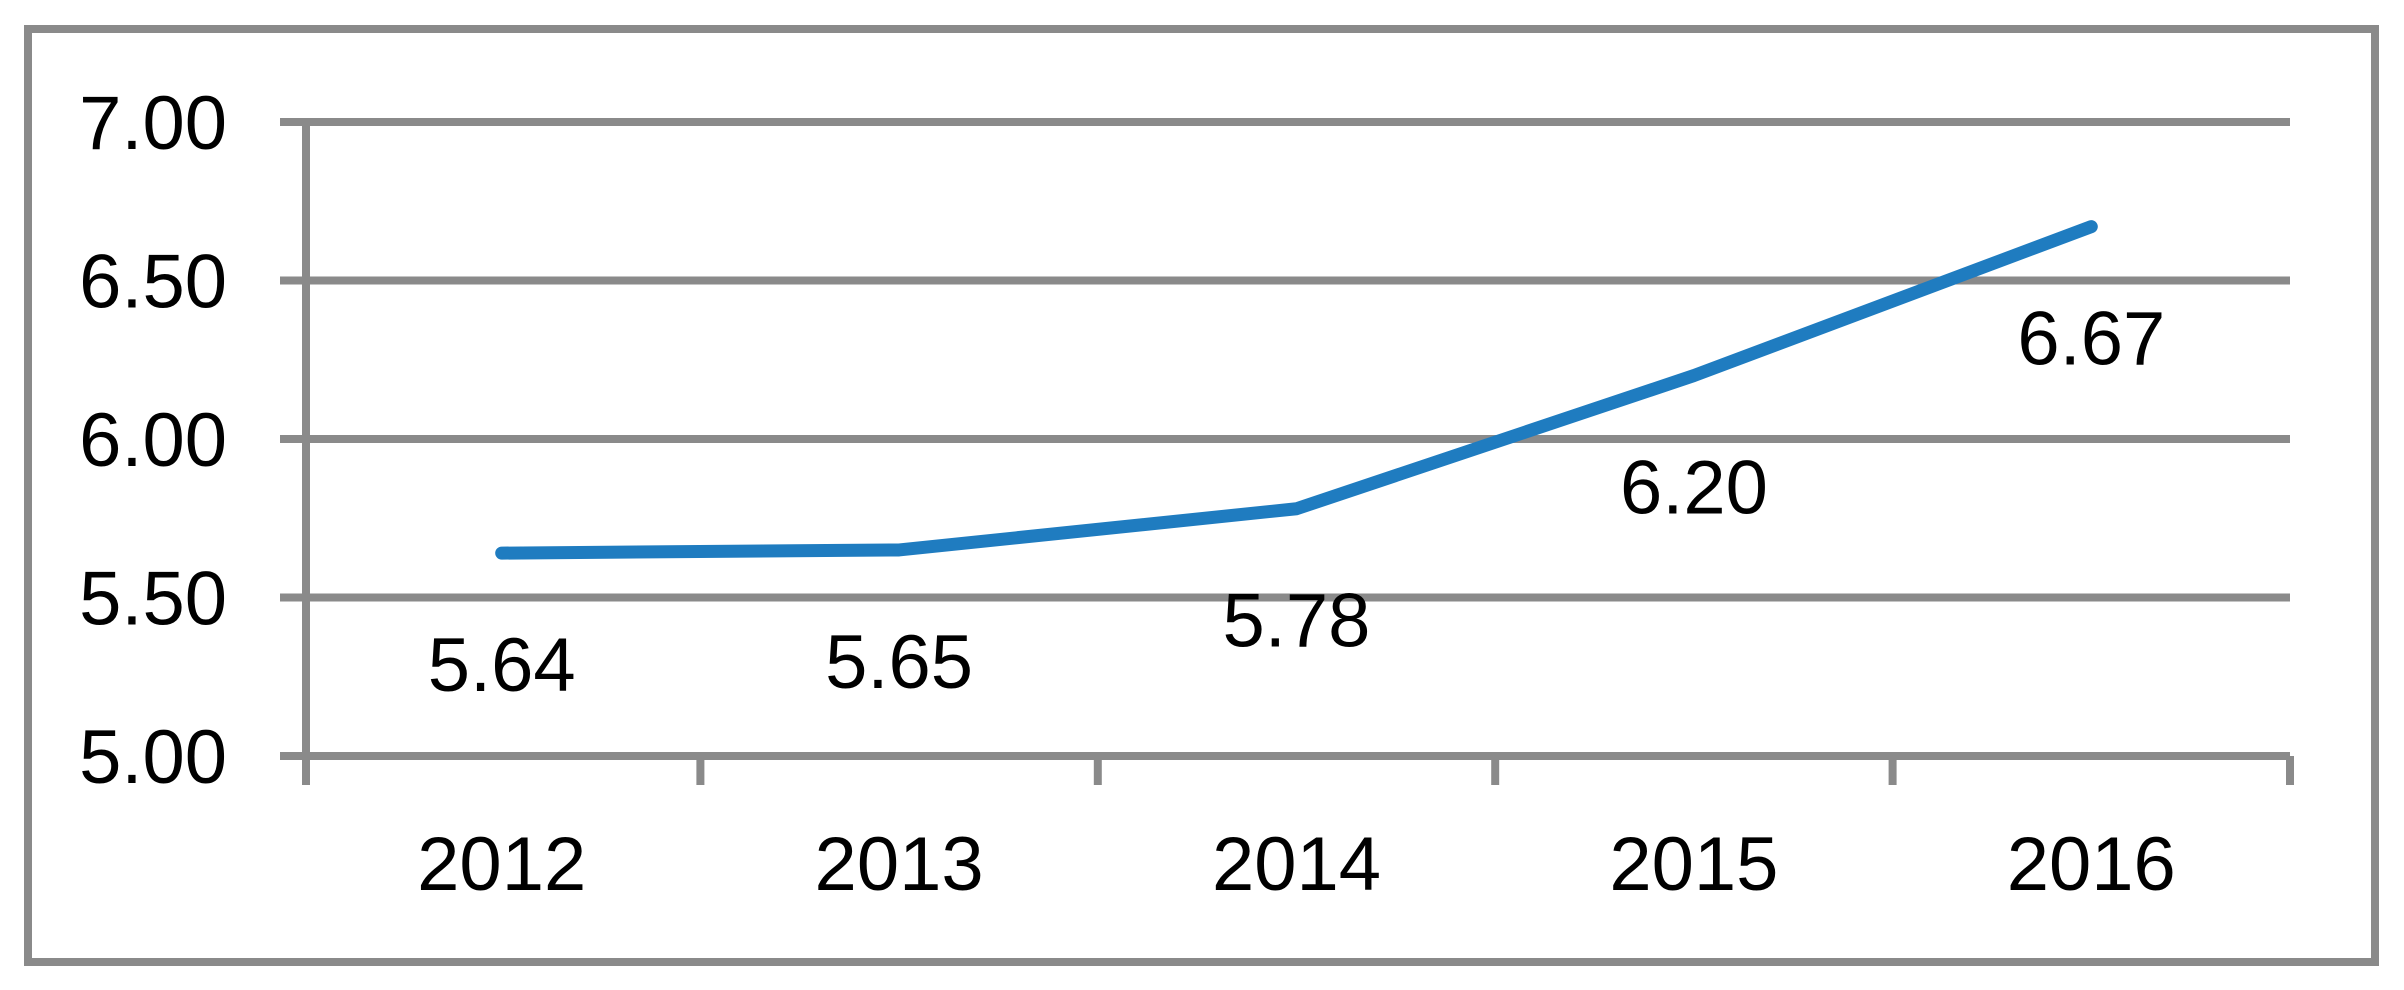 The width and height of the screenshot is (2404, 990). Describe the element at coordinates (153, 123) in the screenshot. I see `y-axis-tick-label: 7.00` at that location.